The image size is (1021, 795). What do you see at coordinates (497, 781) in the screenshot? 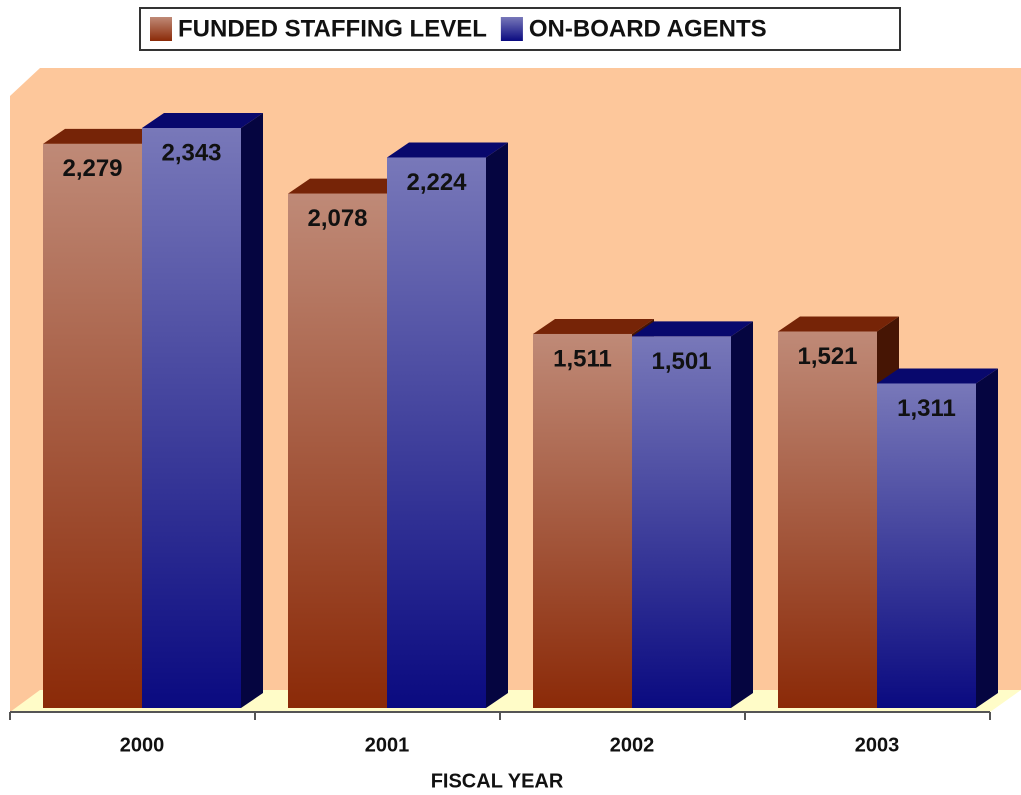
I see `x-axis-label: FISCAL YEAR` at bounding box center [497, 781].